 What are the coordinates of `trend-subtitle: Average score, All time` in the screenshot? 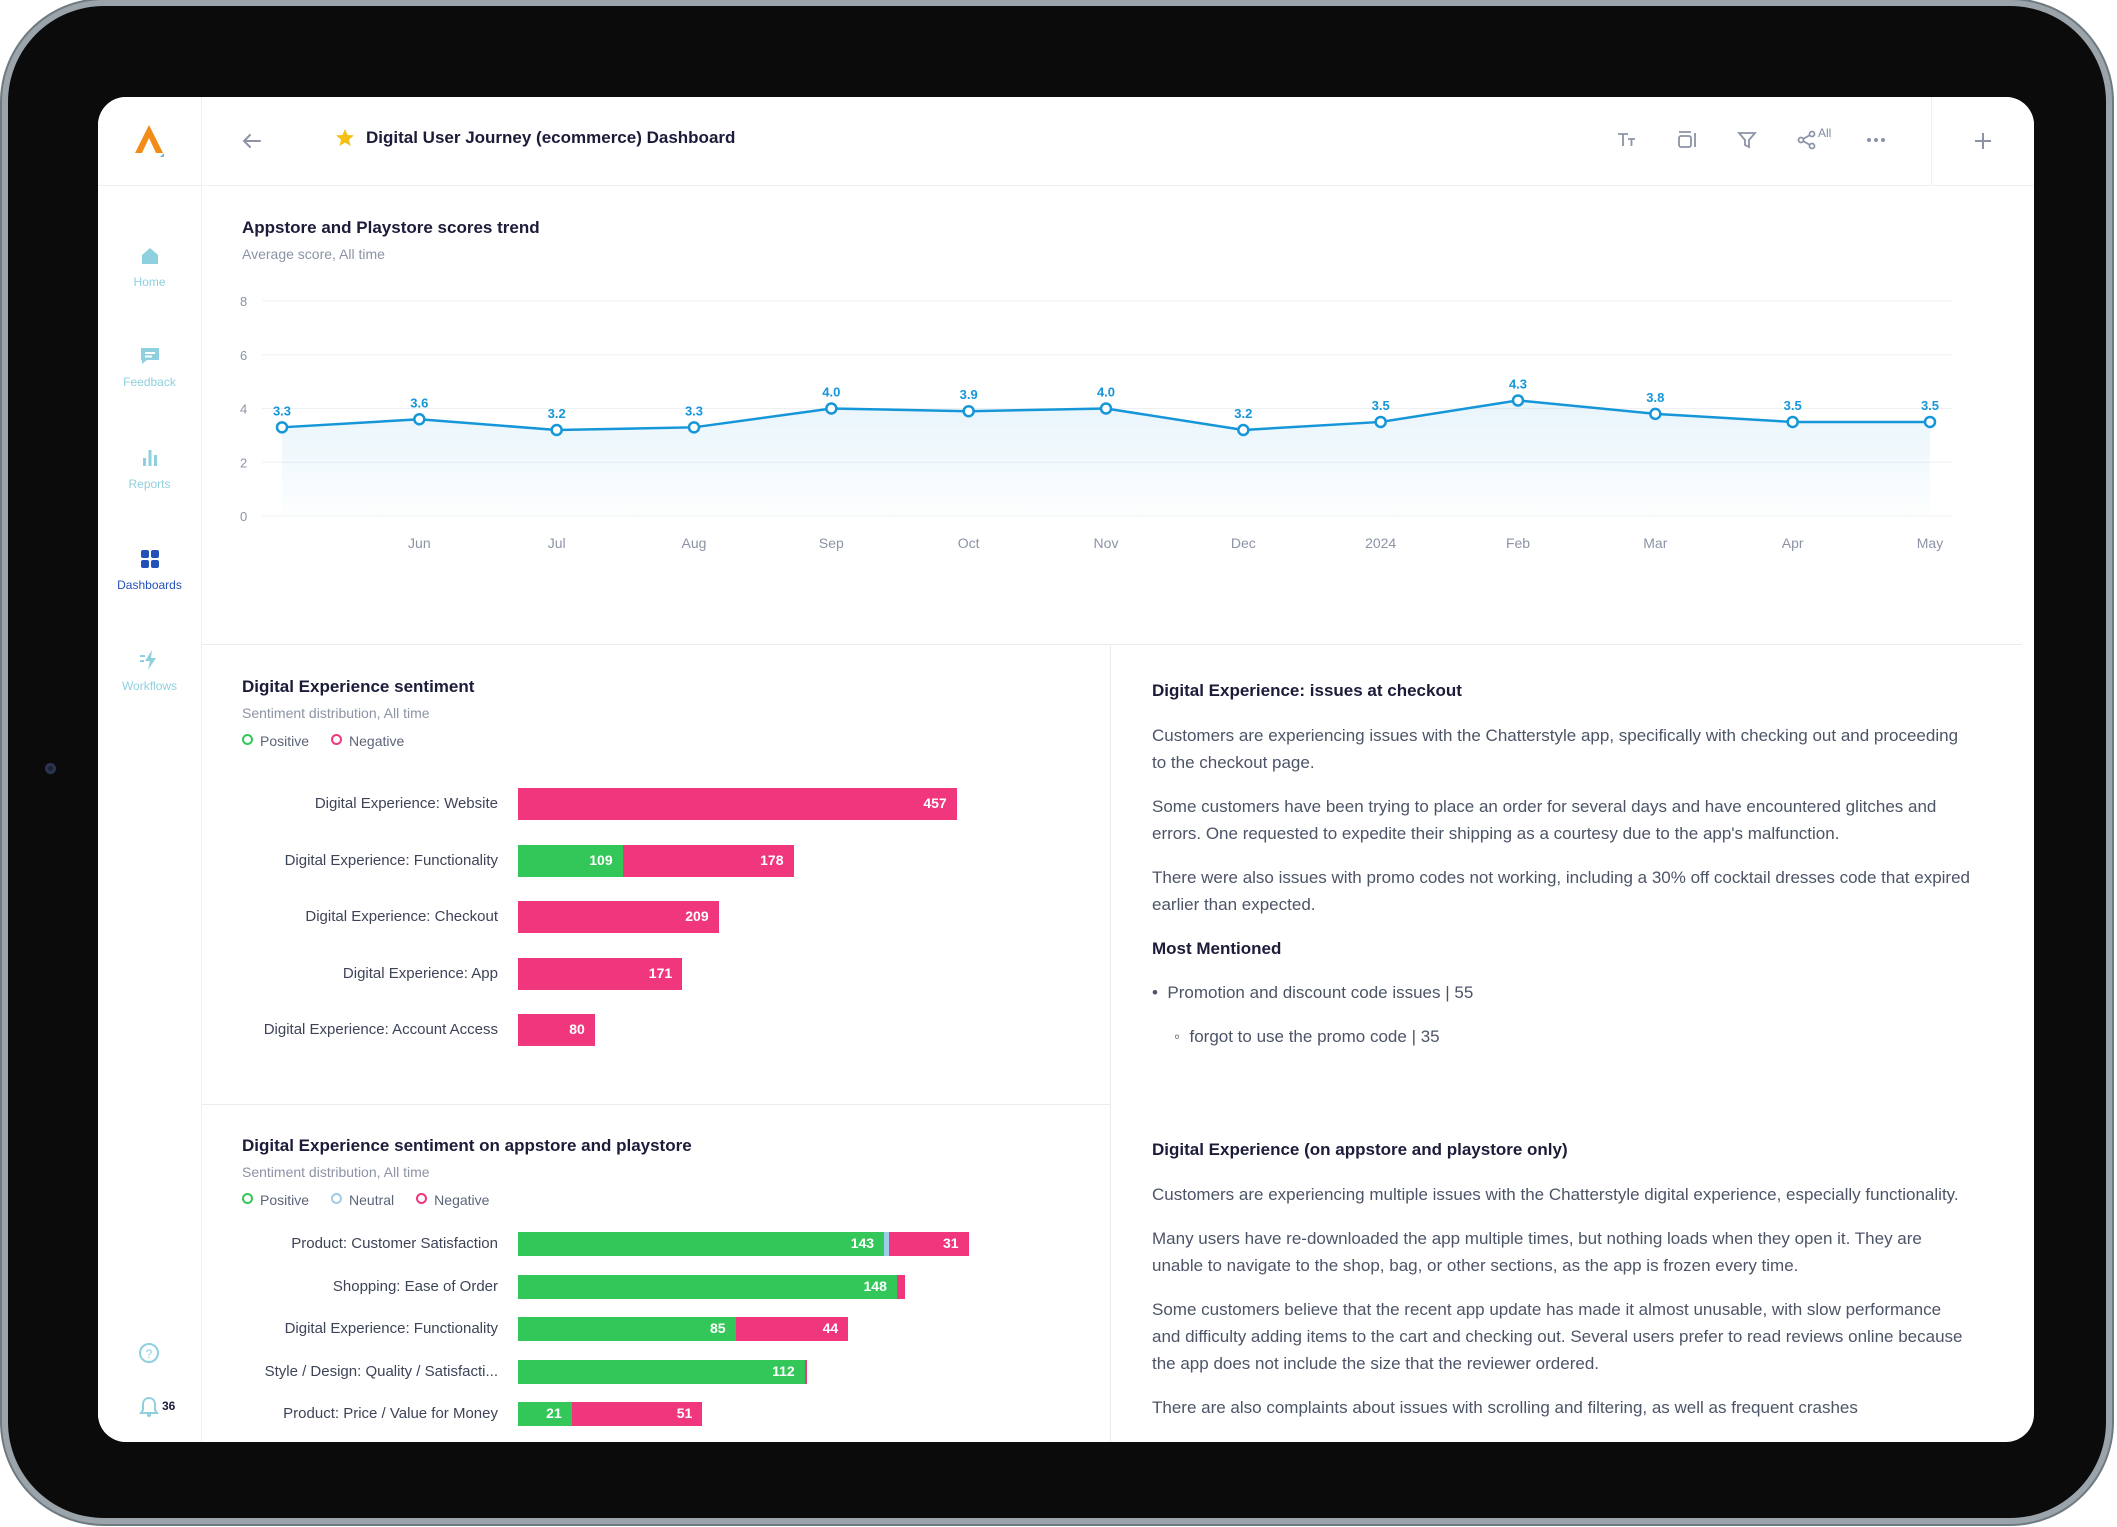 It's located at (313, 254).